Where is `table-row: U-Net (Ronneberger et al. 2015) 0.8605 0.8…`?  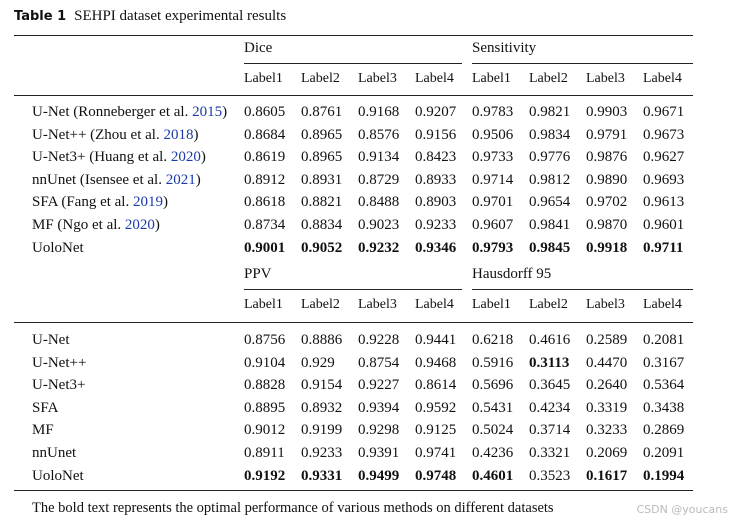 table-row: U-Net (Ronneberger et al. 2015) 0.8605 0.8… is located at coordinates (370, 115).